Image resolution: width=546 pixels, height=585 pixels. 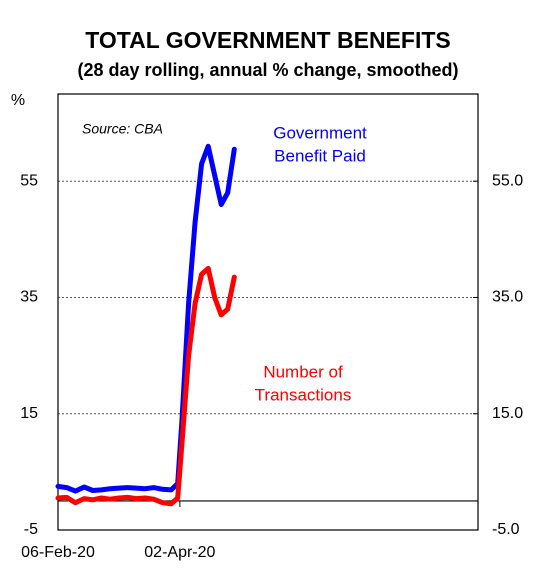 What do you see at coordinates (146, 386) in the screenshot?
I see `series-line` at bounding box center [146, 386].